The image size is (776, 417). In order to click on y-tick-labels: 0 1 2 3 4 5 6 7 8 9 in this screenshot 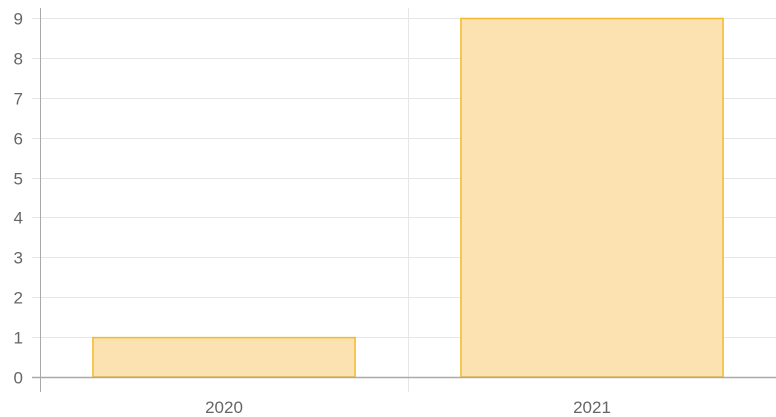, I will do `click(18, 199)`.